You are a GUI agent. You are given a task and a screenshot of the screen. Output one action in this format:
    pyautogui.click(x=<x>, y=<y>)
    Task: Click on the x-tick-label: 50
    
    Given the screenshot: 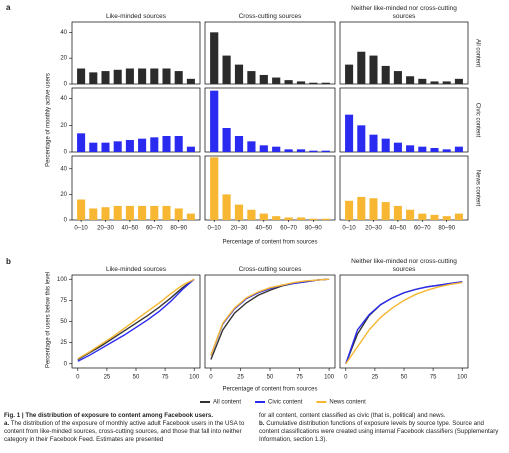 What is the action you would take?
    pyautogui.click(x=270, y=378)
    